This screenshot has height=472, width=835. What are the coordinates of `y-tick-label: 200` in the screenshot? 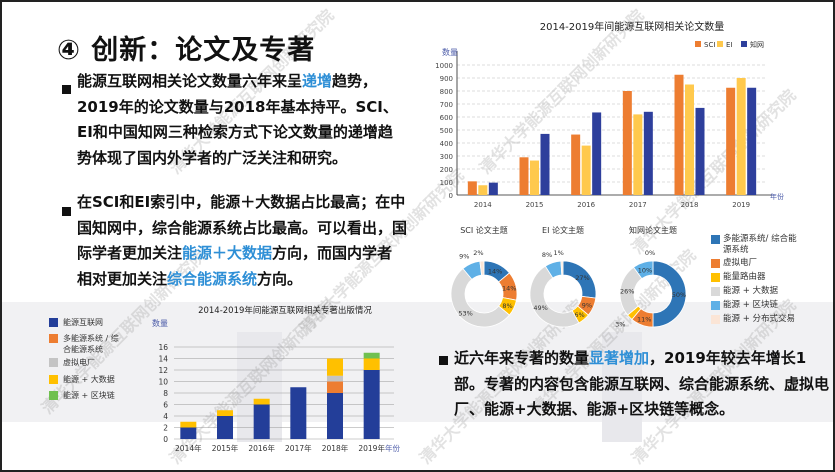 It's located at (446, 170).